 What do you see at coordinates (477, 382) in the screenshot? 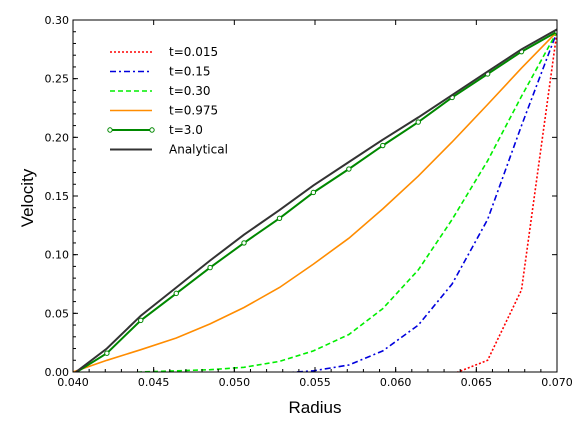
I see `x-tick-label: 0.065` at bounding box center [477, 382].